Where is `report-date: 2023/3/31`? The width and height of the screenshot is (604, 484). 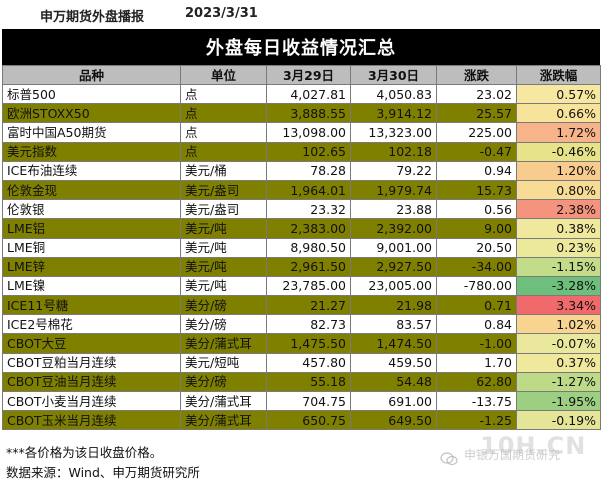
report-date: 2023/3/31 is located at coordinates (221, 13).